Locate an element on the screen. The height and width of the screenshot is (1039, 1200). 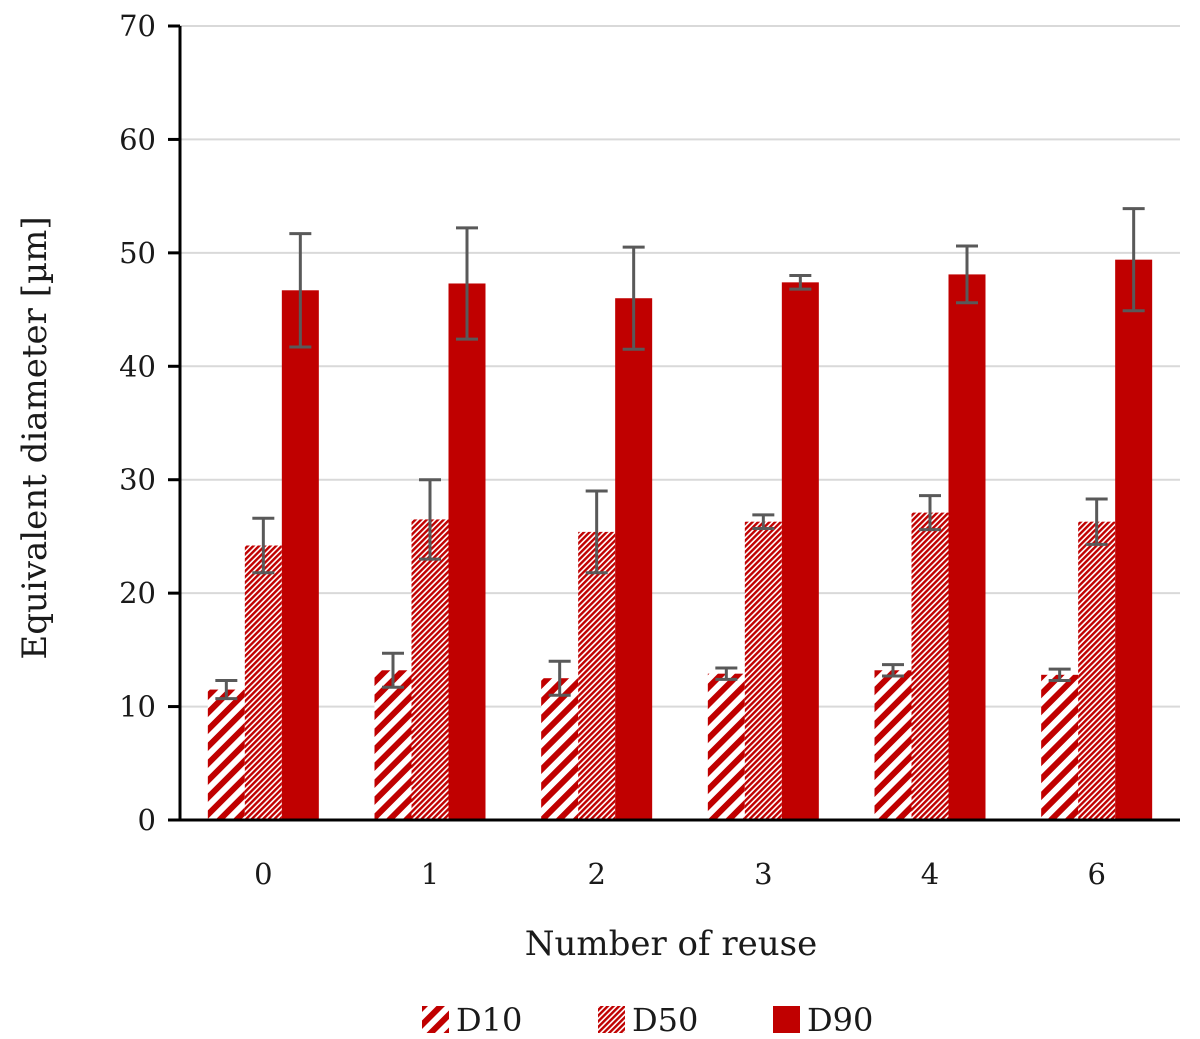
legend: D10 D50 D90 is located at coordinates (647, 1020).